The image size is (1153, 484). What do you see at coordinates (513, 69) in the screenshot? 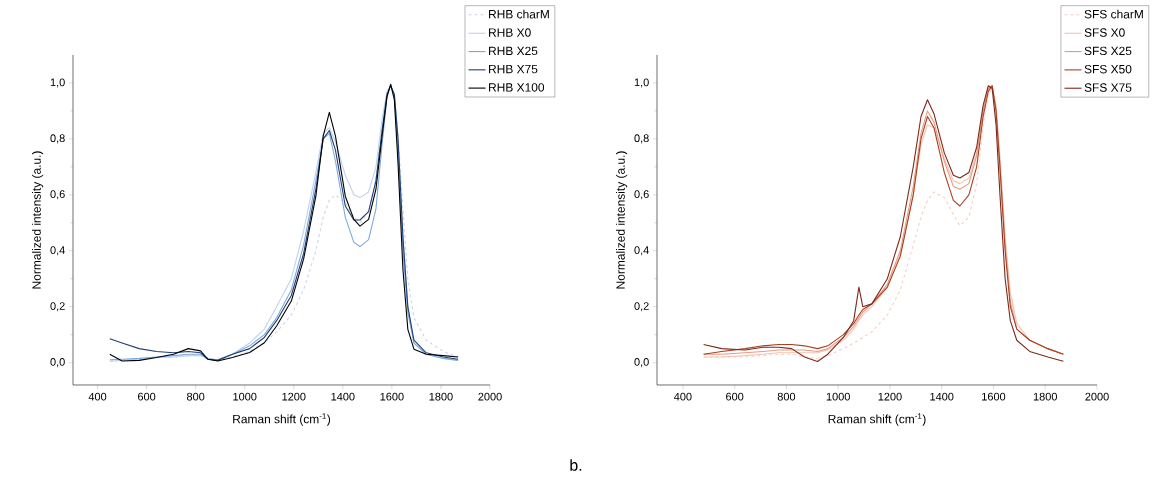
I see `legend-label: RHB X75` at bounding box center [513, 69].